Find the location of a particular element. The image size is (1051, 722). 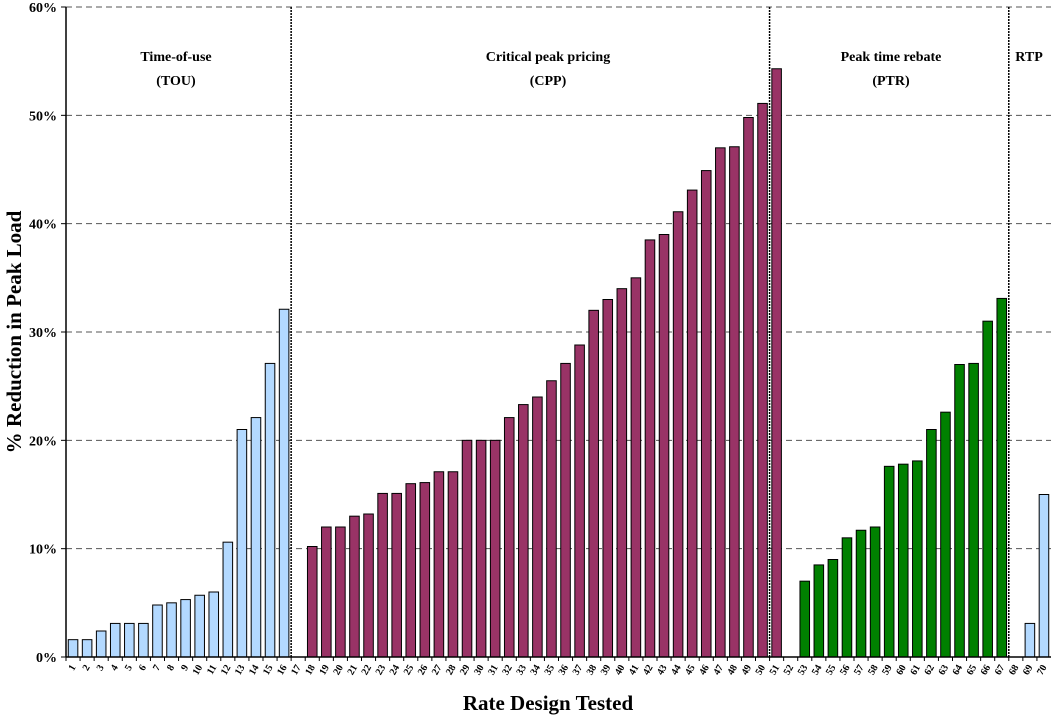

x-tick-label: 5 is located at coordinates (129, 668).